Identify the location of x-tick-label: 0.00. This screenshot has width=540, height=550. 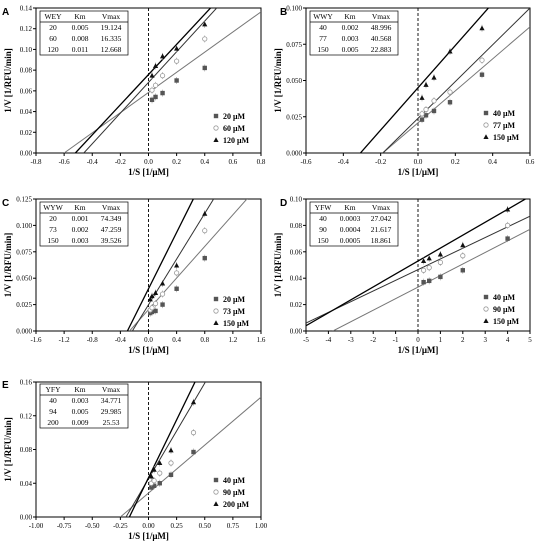
(148, 526).